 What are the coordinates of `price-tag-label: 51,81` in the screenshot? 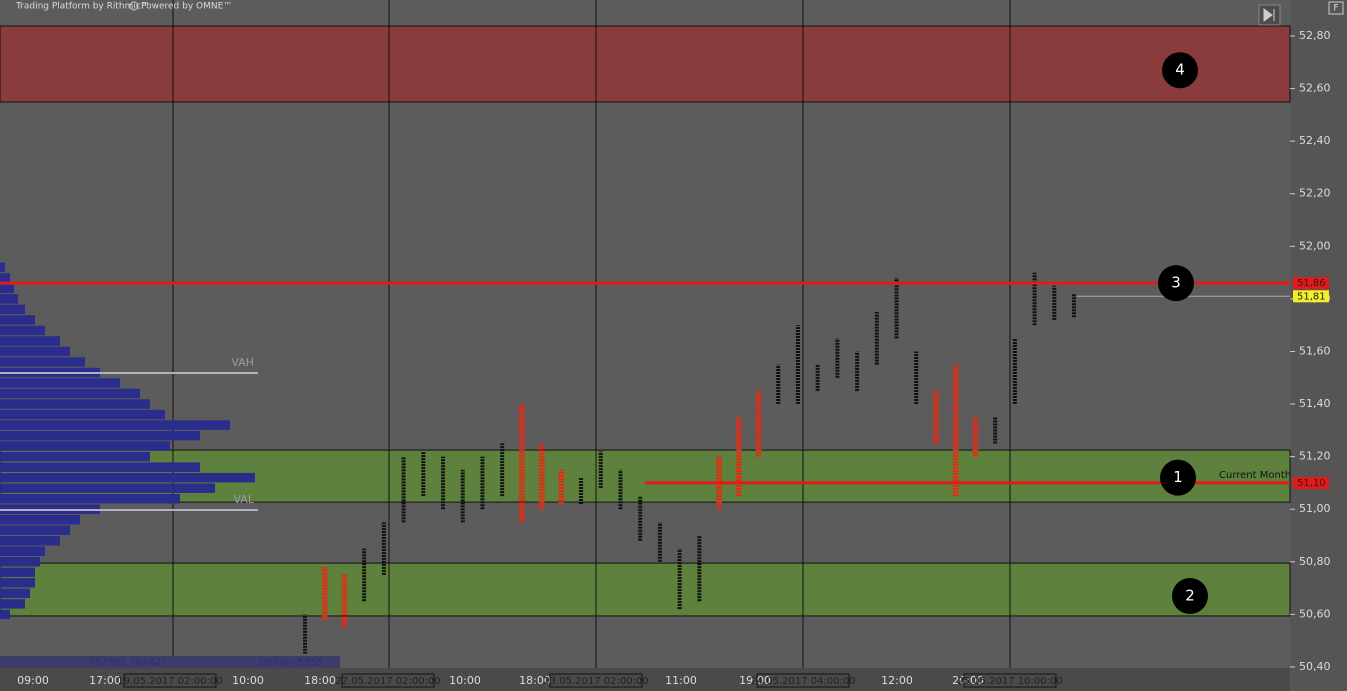 It's located at (1311, 296).